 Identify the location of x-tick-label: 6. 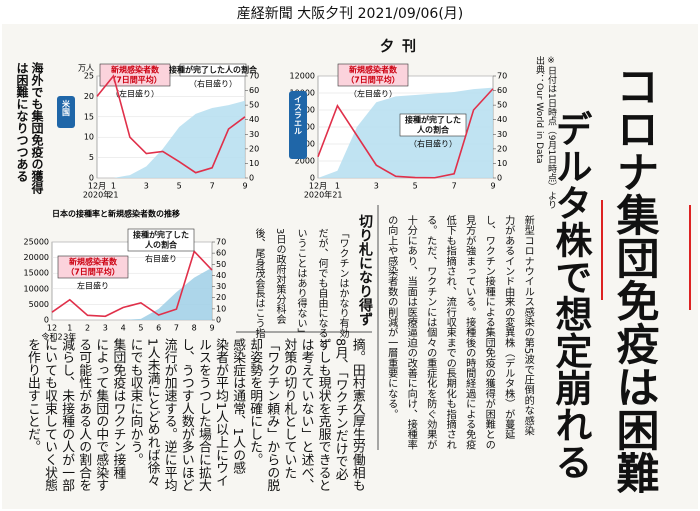
(158, 328).